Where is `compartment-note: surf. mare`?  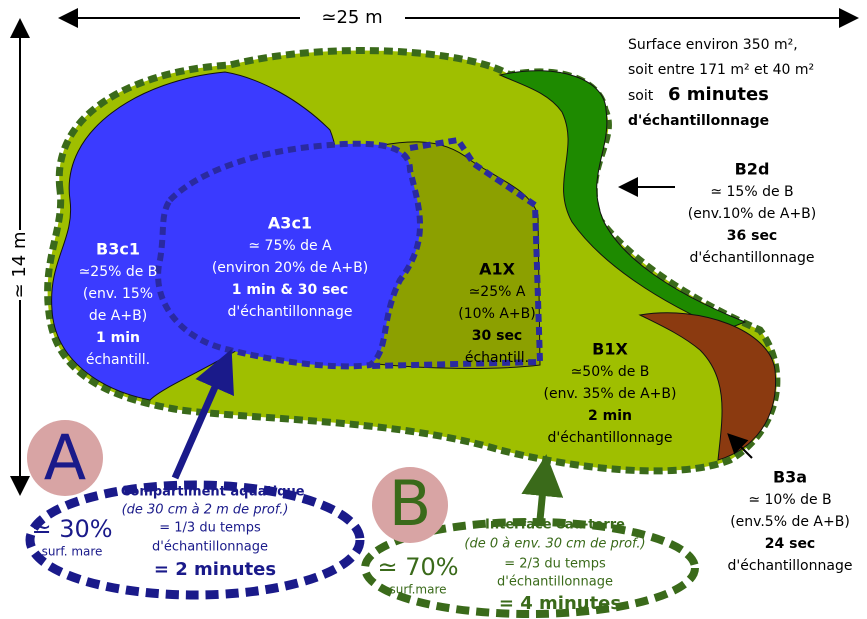 compartment-note: surf. mare is located at coordinates (72, 552).